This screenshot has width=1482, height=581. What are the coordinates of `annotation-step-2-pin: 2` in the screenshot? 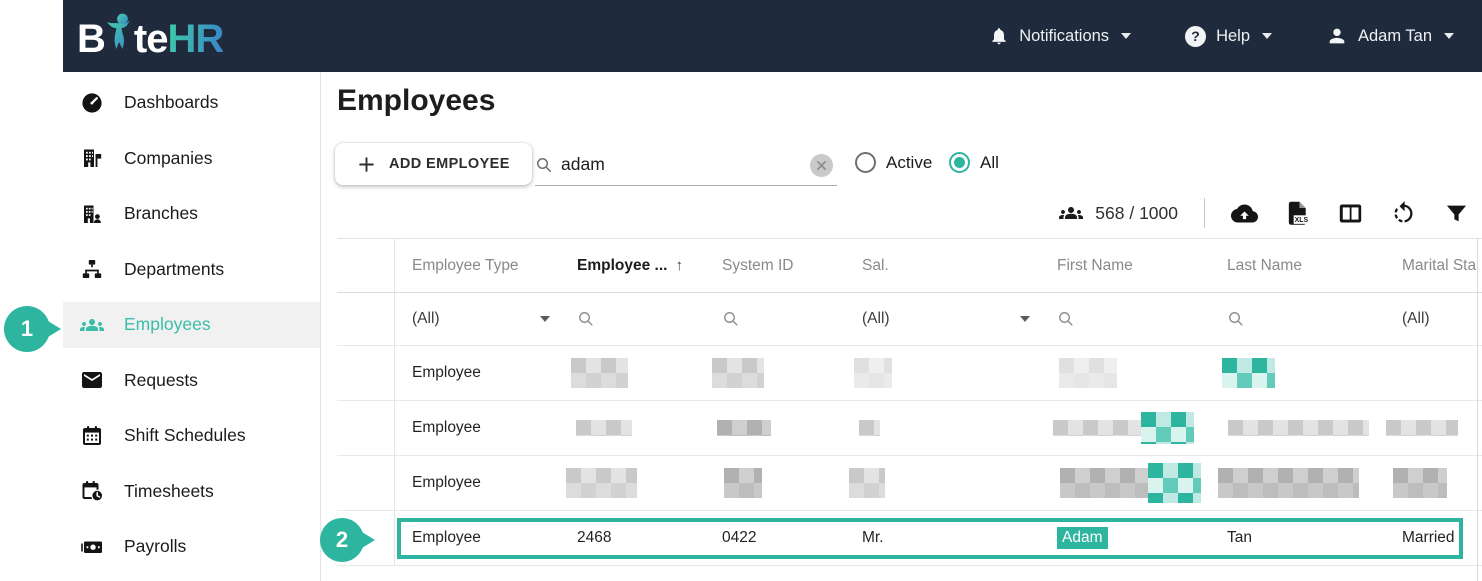 It's located at (342, 540).